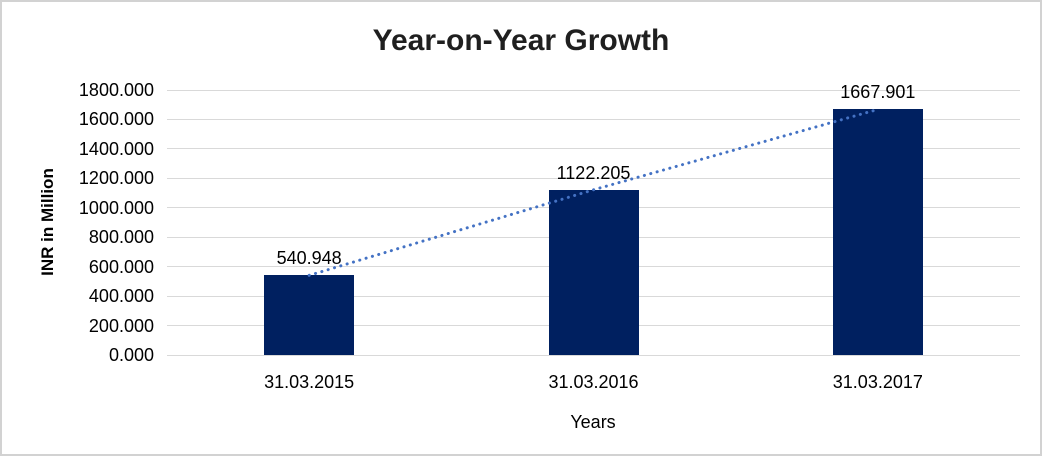  I want to click on y-tick-label: 400.000, so click(121, 296).